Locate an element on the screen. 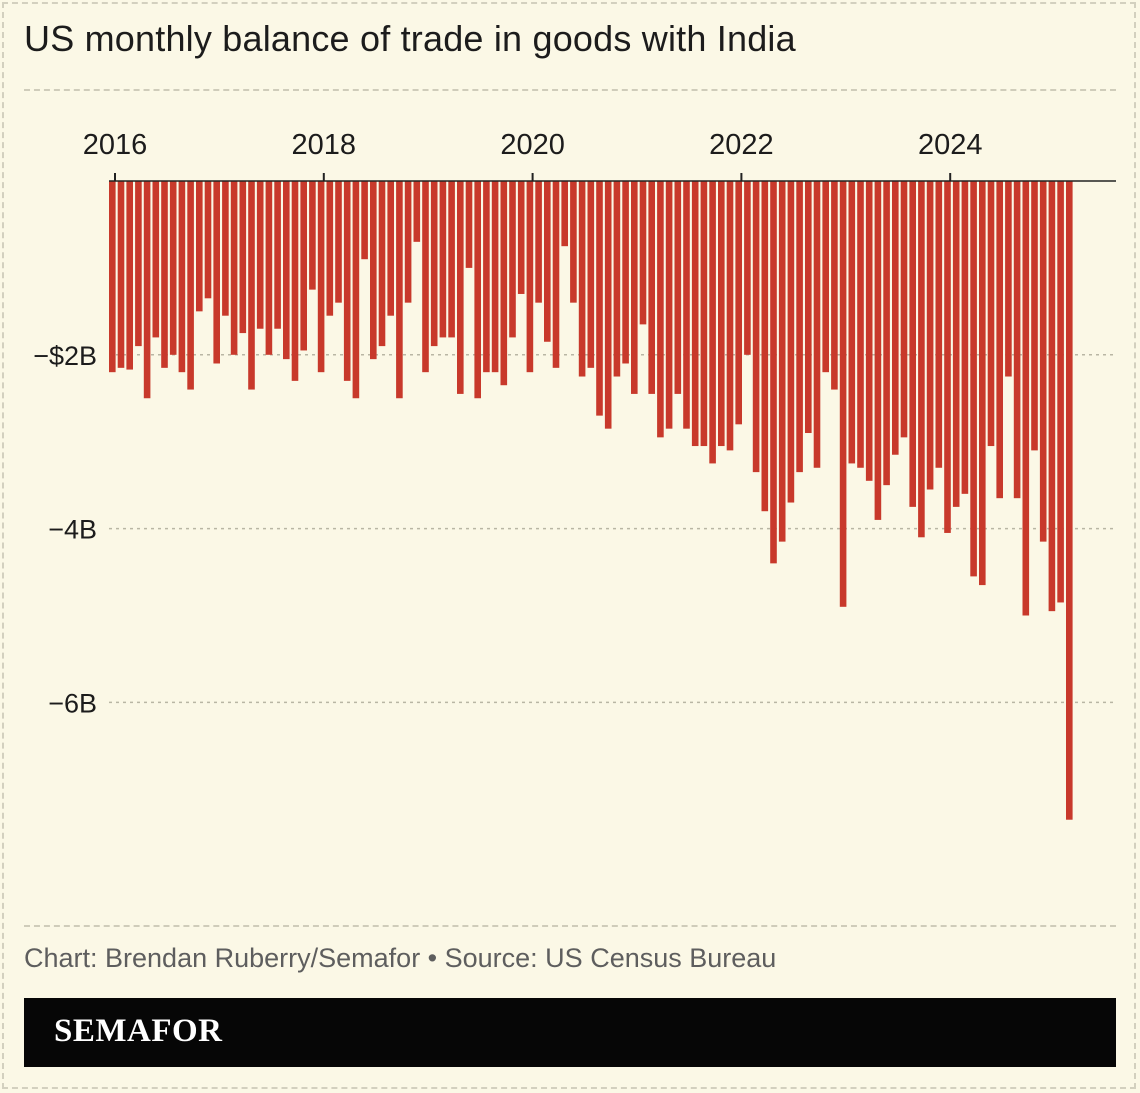  bottom-divider is located at coordinates (570, 926).